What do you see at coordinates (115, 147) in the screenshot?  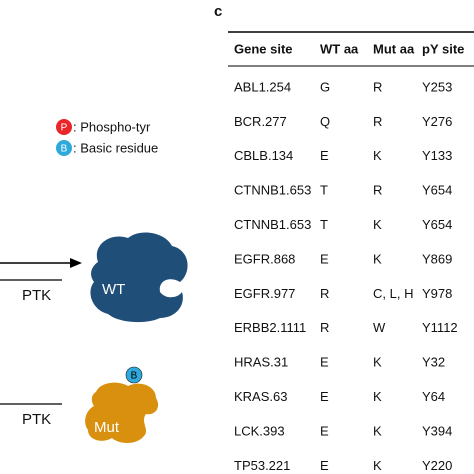 I see `legend-label: : Basic residue` at bounding box center [115, 147].